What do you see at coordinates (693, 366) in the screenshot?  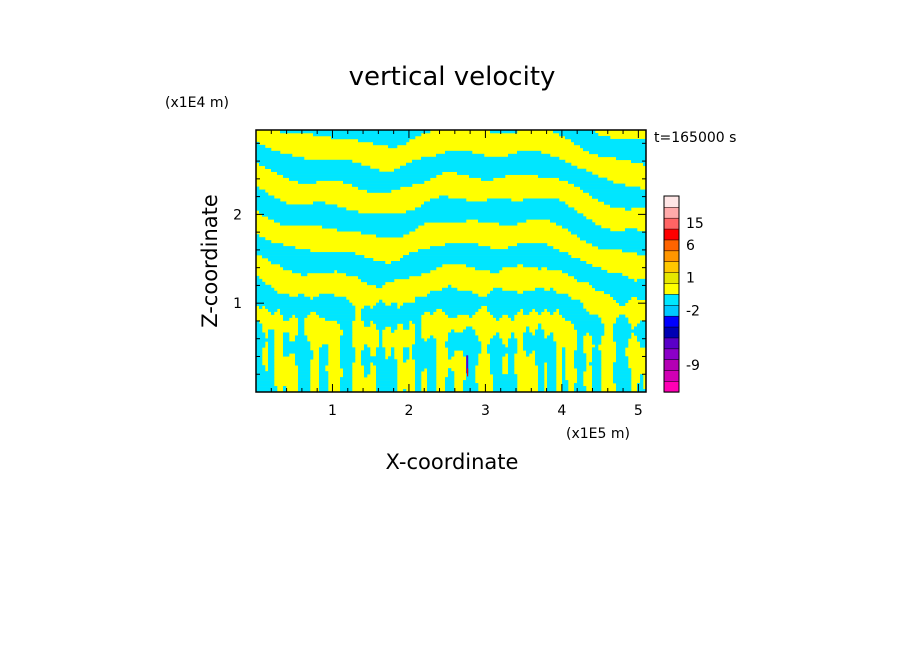 I see `colorbar-label: -9` at bounding box center [693, 366].